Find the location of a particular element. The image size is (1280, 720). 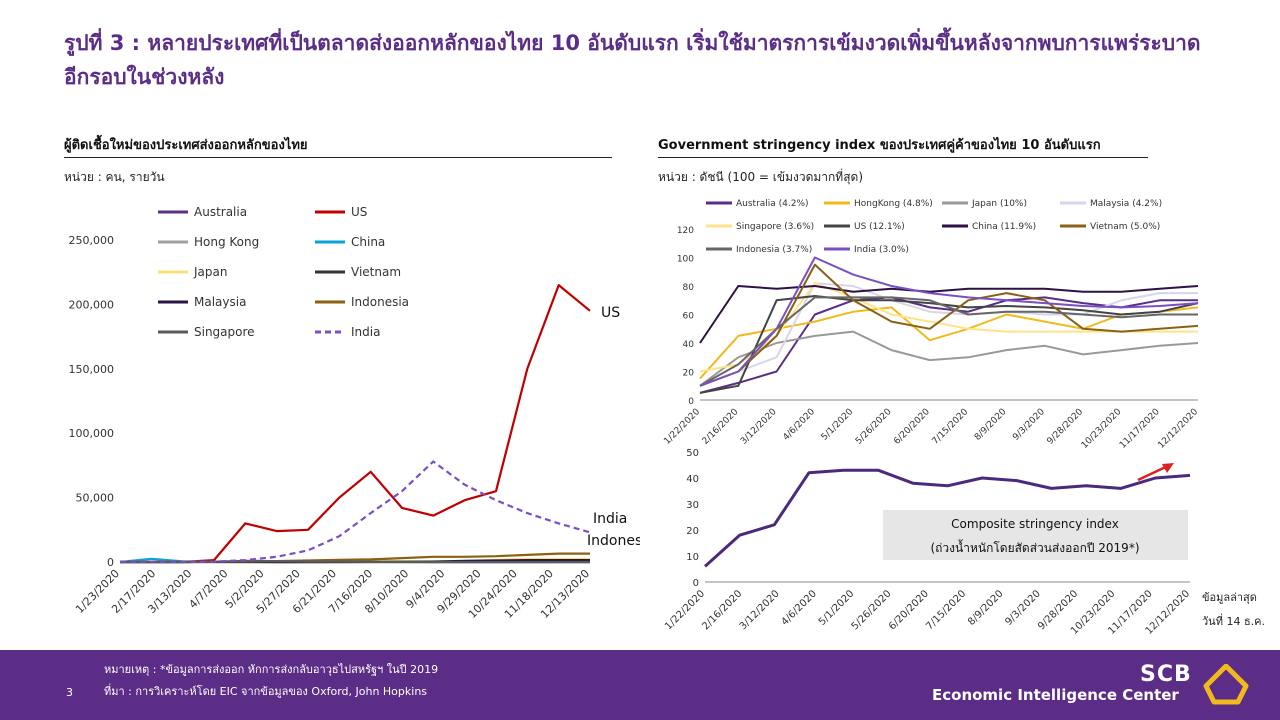

legend-label-india: India is located at coordinates (365, 332).